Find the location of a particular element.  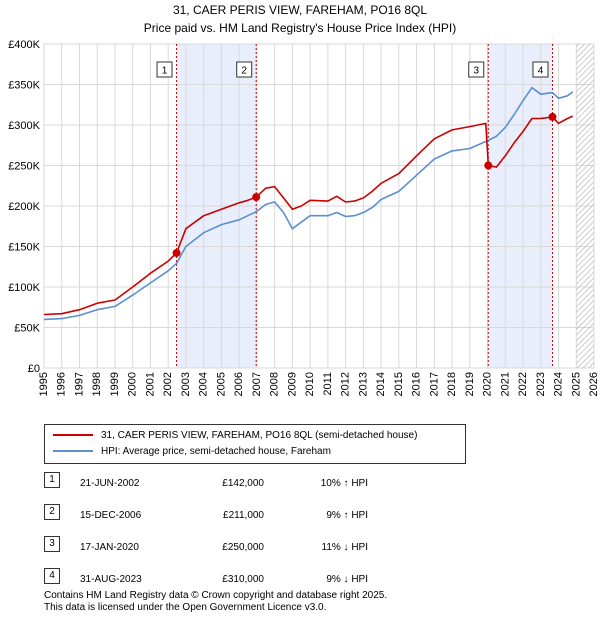

legend-swatch-hpi is located at coordinates (73, 451).